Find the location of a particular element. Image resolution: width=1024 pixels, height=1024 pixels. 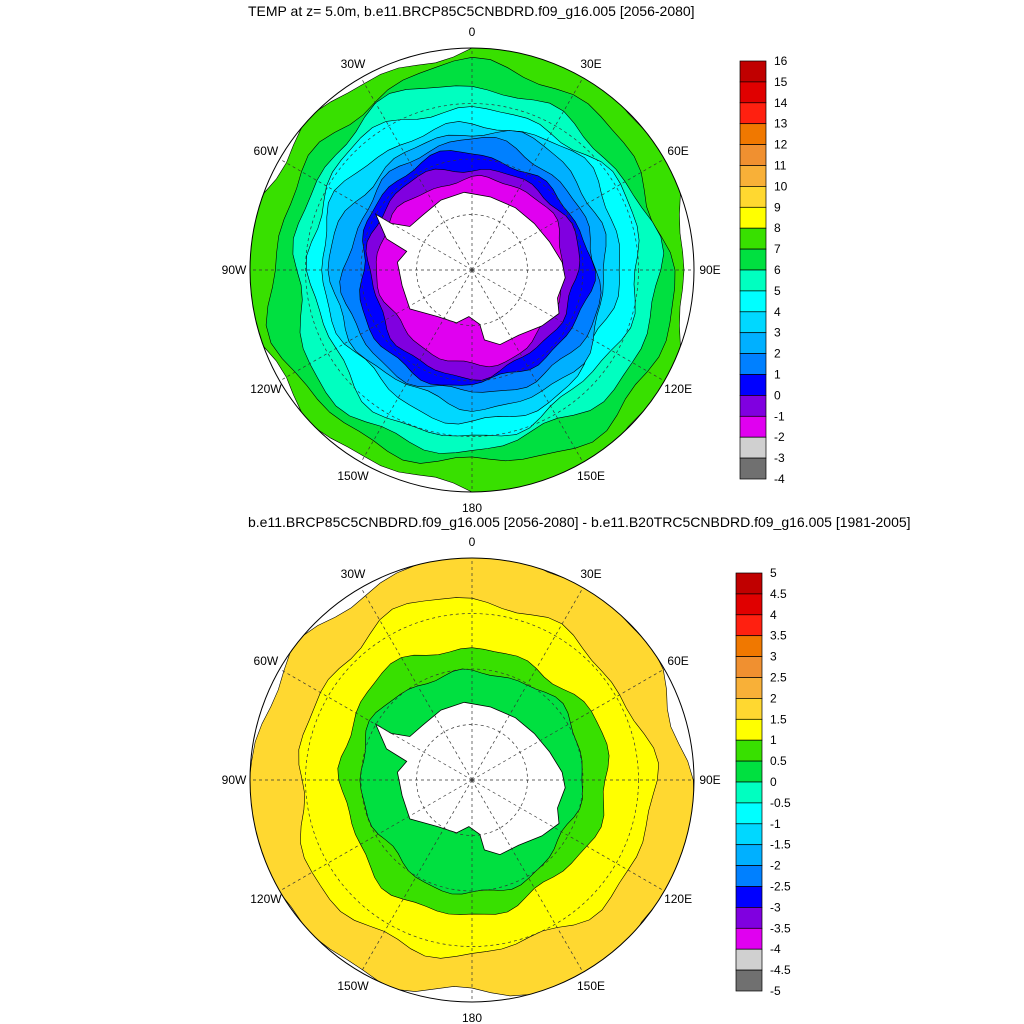

longitude-label-30e: 30E is located at coordinates (590, 574).